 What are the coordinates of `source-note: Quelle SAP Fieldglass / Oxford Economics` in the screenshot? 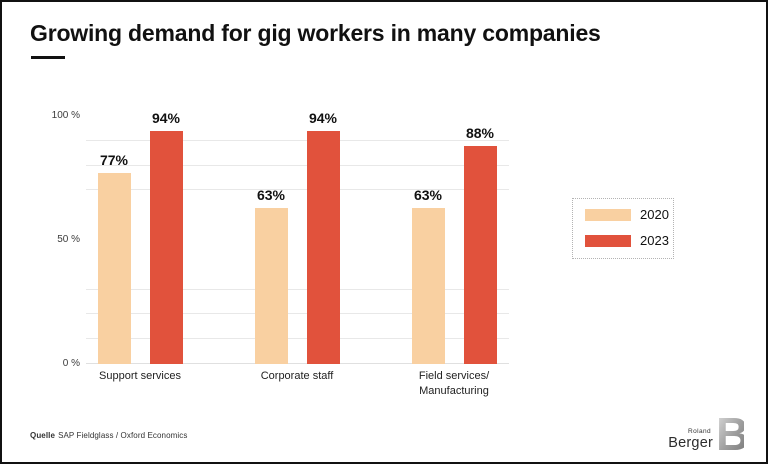 It's located at (109, 435).